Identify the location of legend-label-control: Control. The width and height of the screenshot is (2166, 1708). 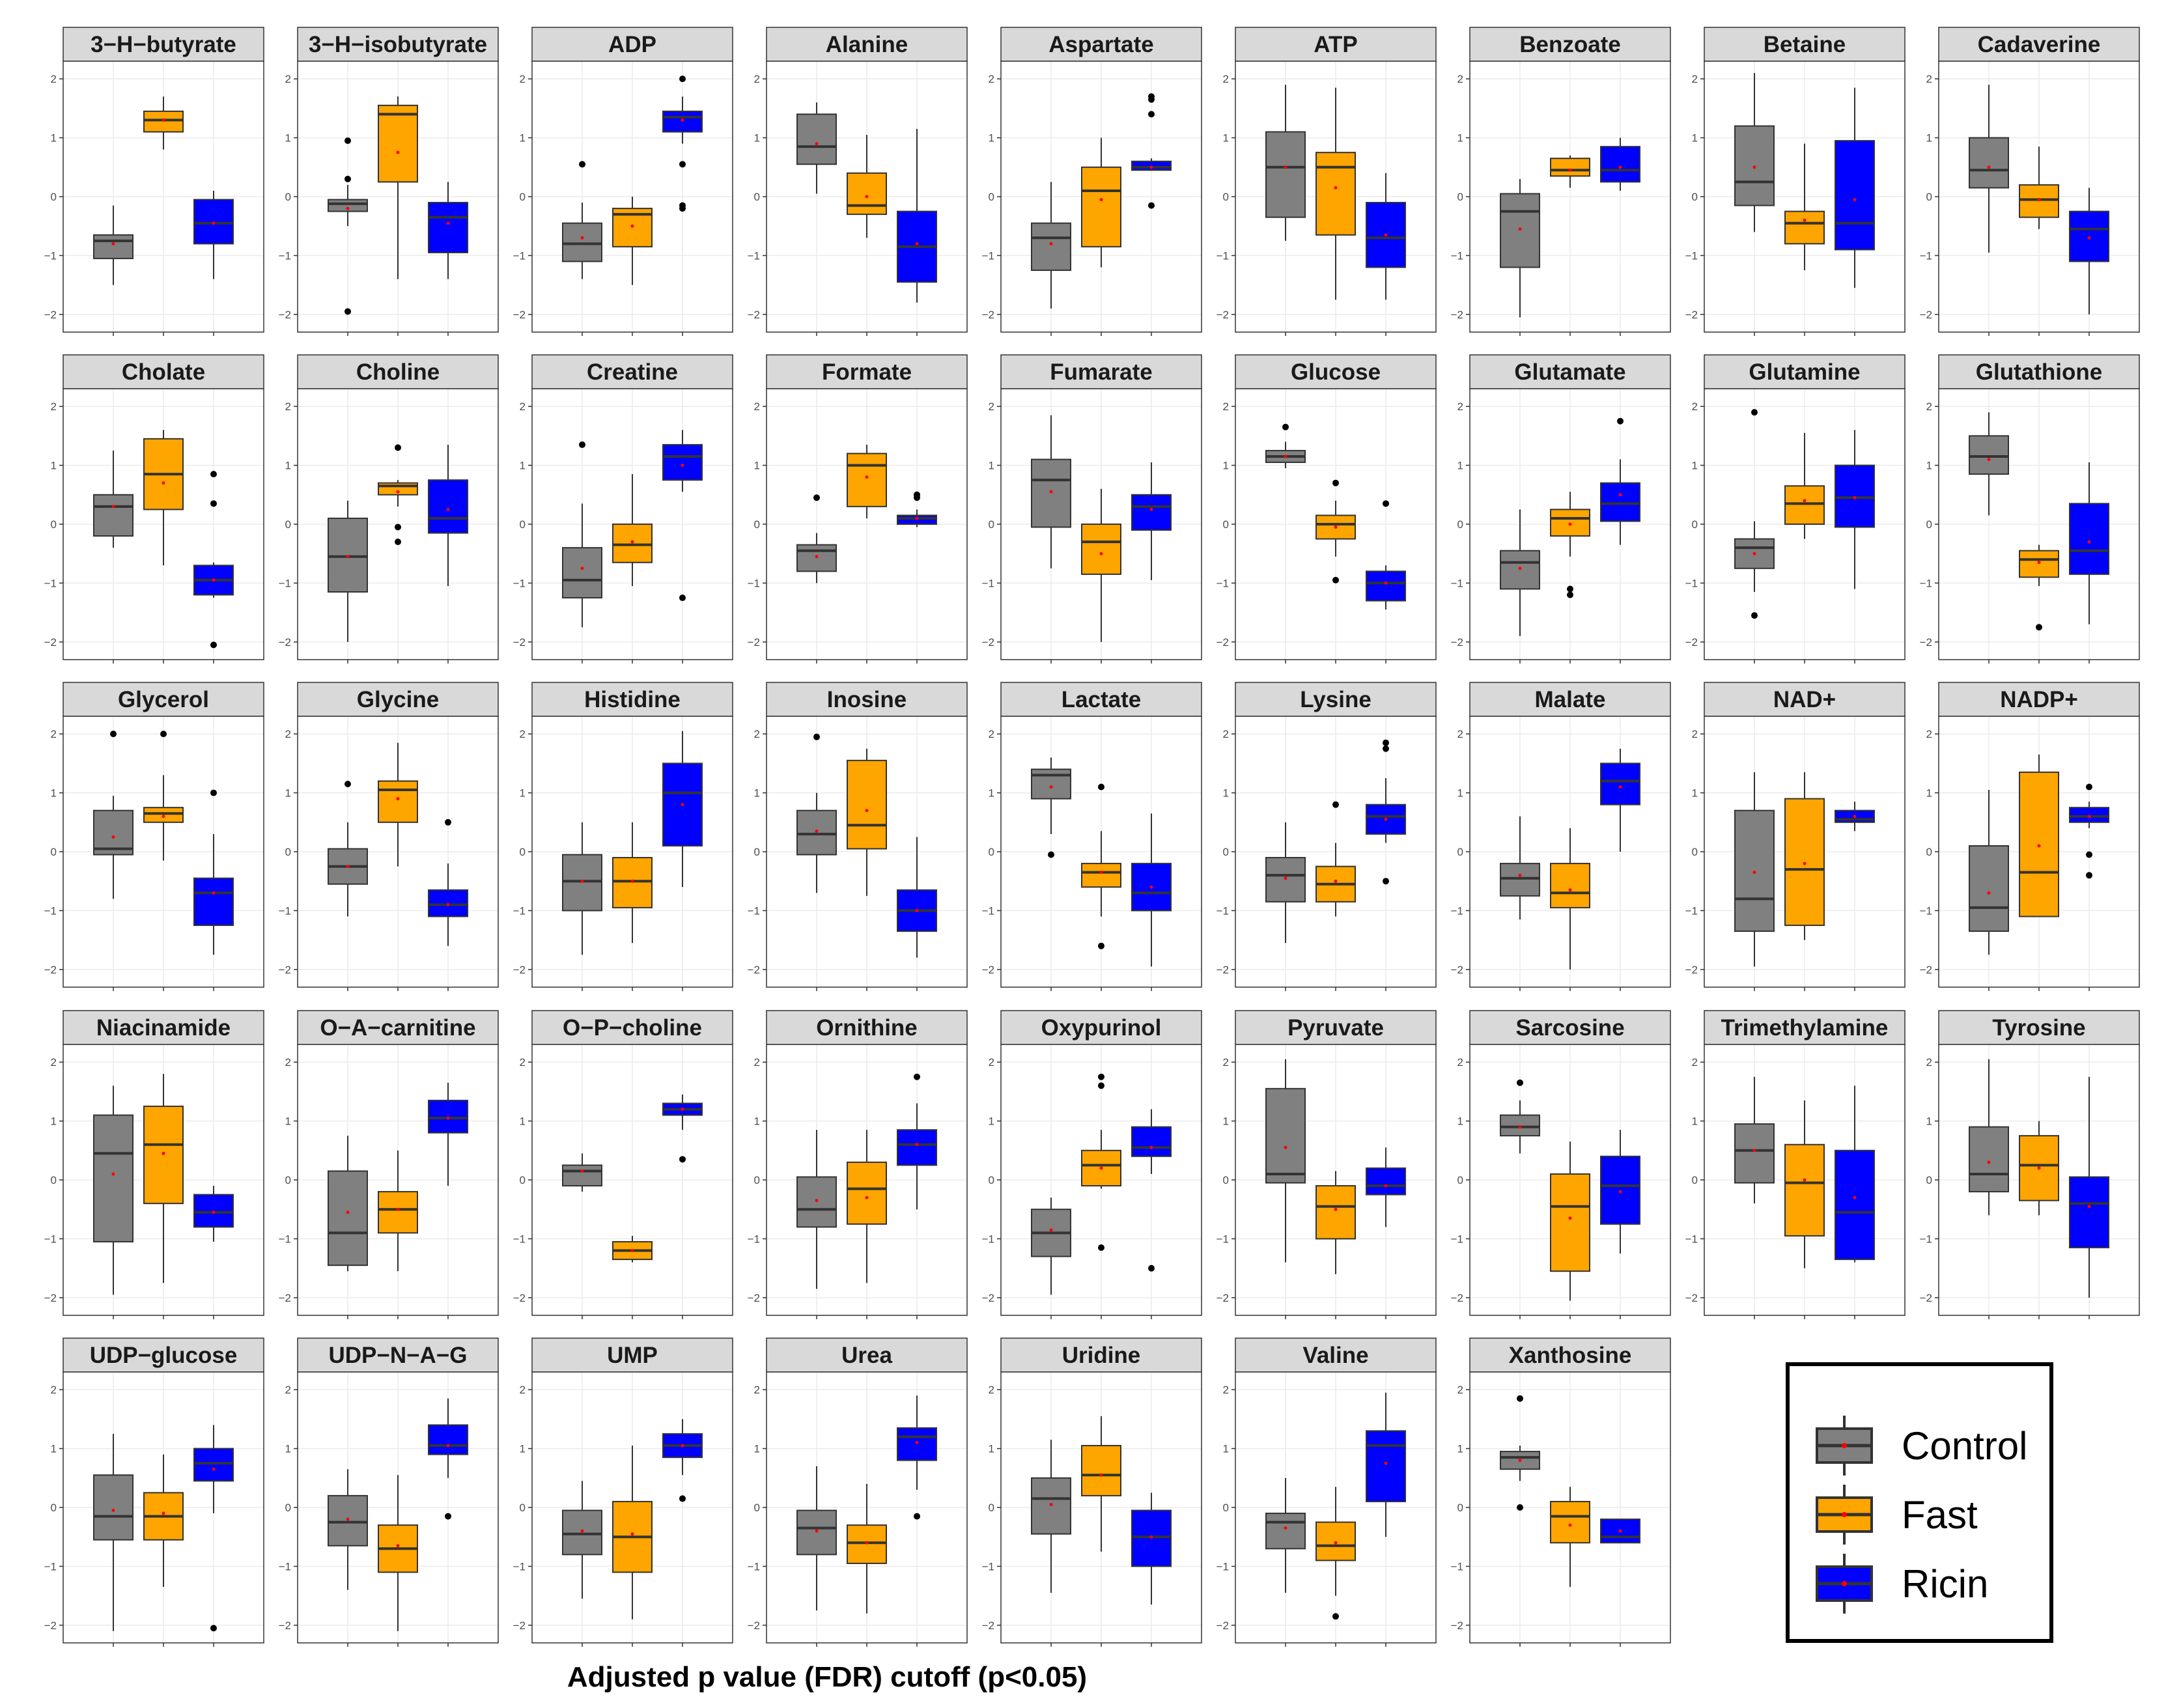
(1964, 1446).